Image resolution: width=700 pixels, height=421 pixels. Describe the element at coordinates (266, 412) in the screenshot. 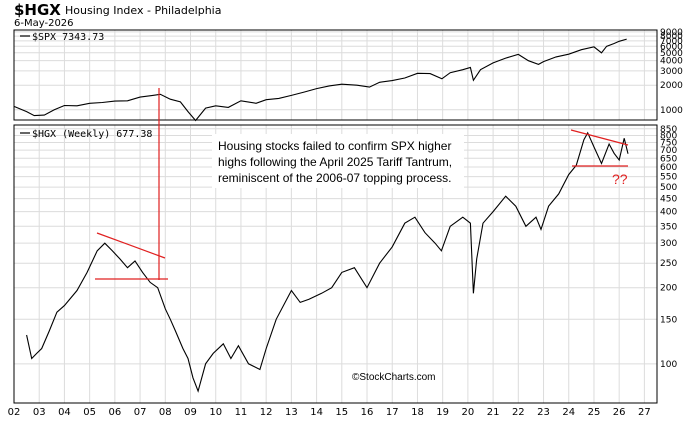

I see `x-tick-label: 12` at that location.